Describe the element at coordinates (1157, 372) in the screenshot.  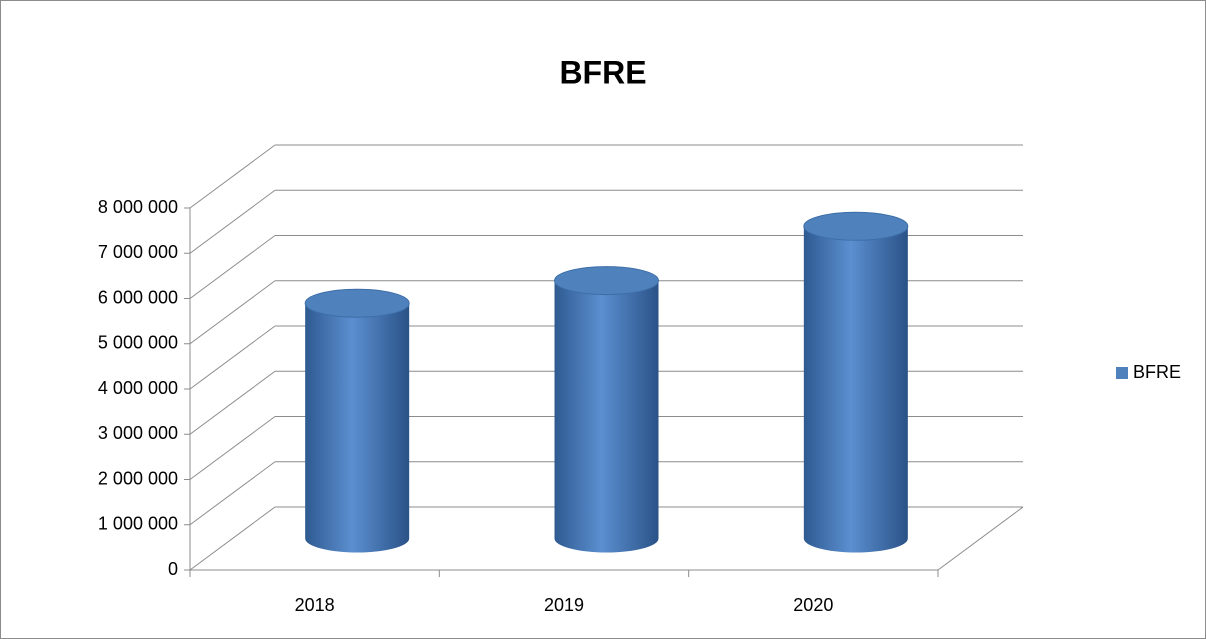
I see `legend-label: BFRE` at that location.